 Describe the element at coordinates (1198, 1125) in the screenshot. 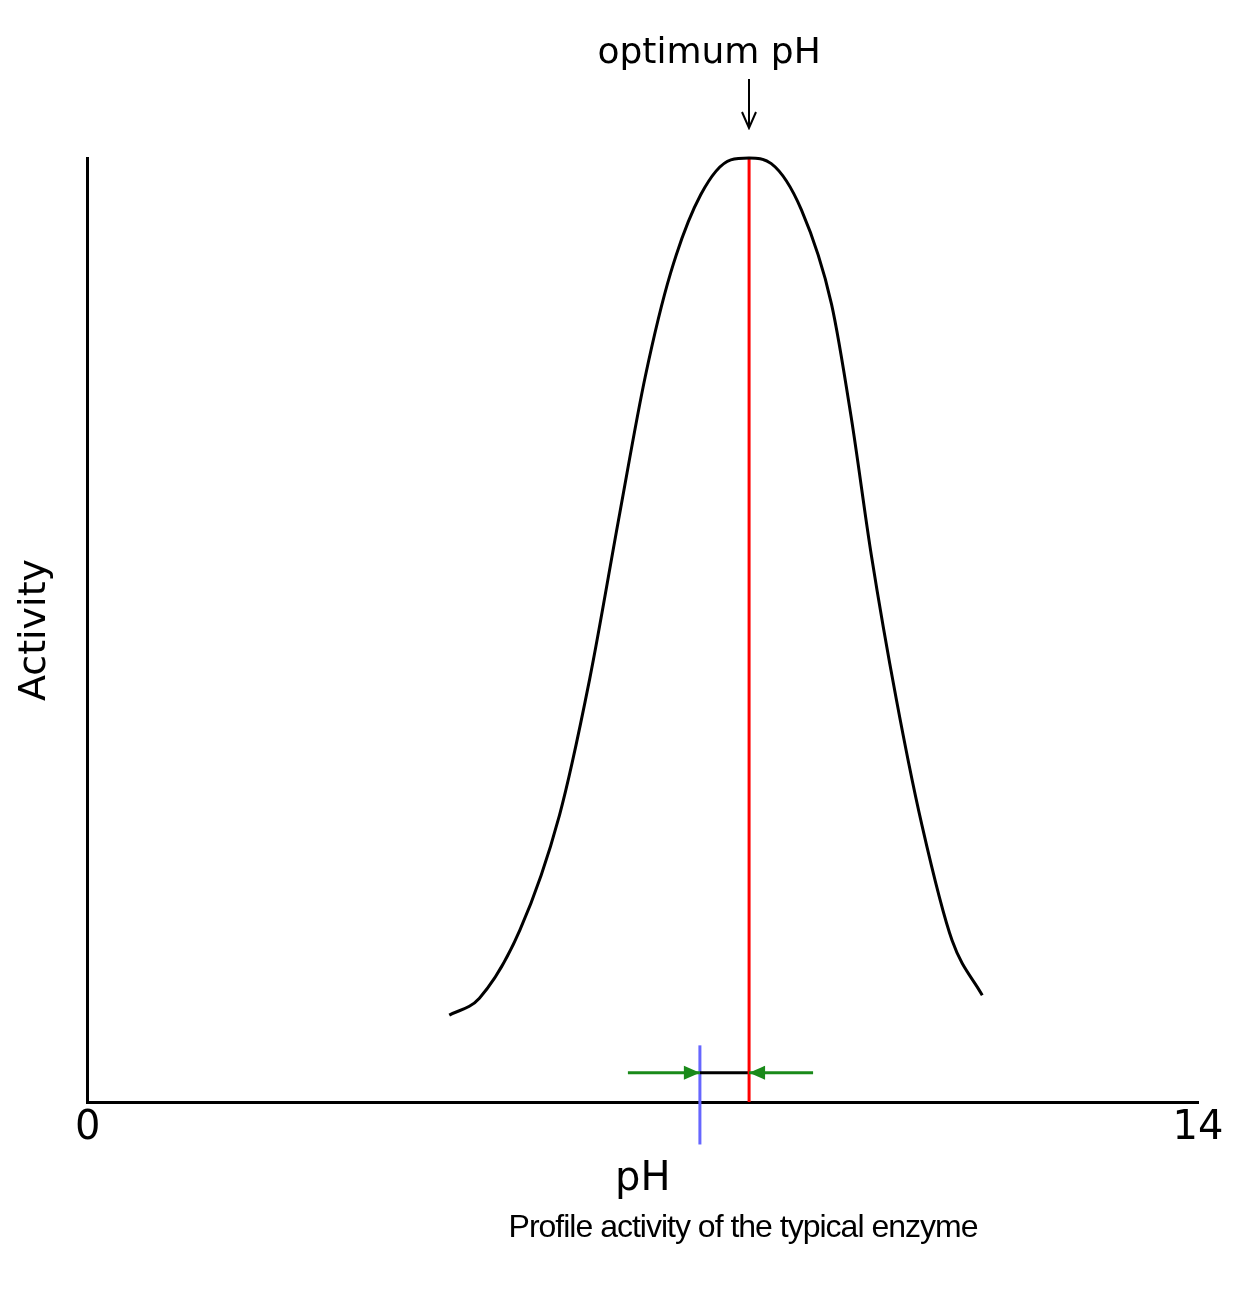

I see `x-tick-label: 14` at that location.